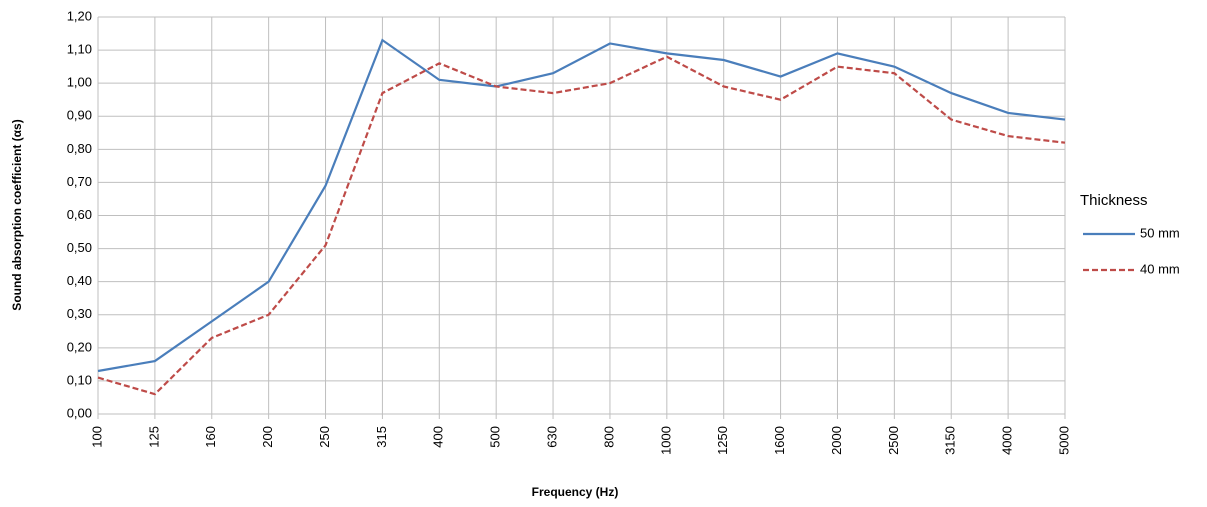 Image resolution: width=1207 pixels, height=507 pixels. Describe the element at coordinates (79, 214) in the screenshot. I see `y-tick-label: 0,60` at that location.